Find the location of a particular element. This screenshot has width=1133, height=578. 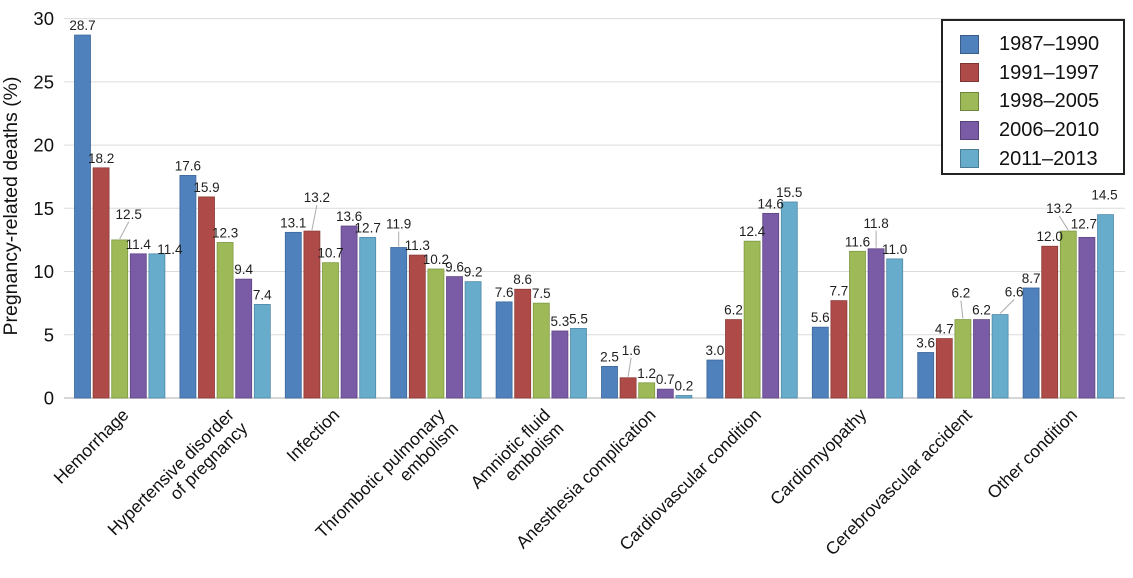

y-tick-label: 15 is located at coordinates (43, 208).